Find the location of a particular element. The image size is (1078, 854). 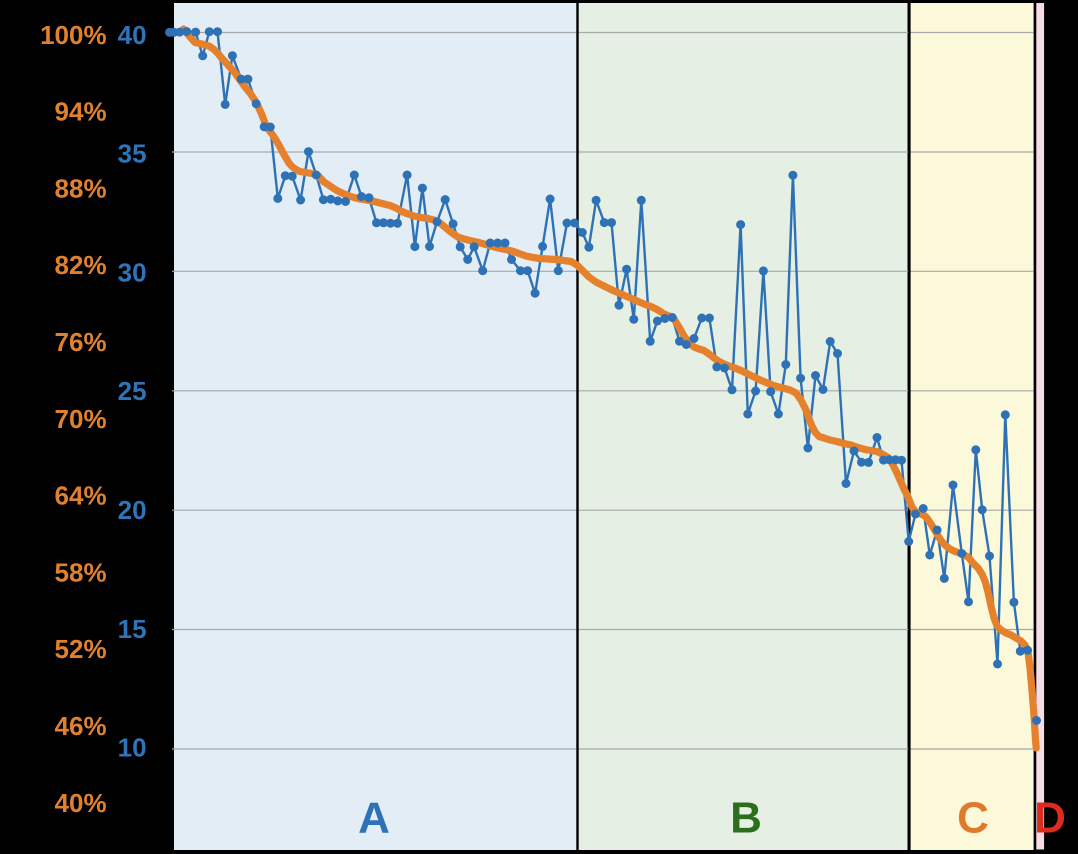

svg-text: 35 is located at coordinates (132, 154).